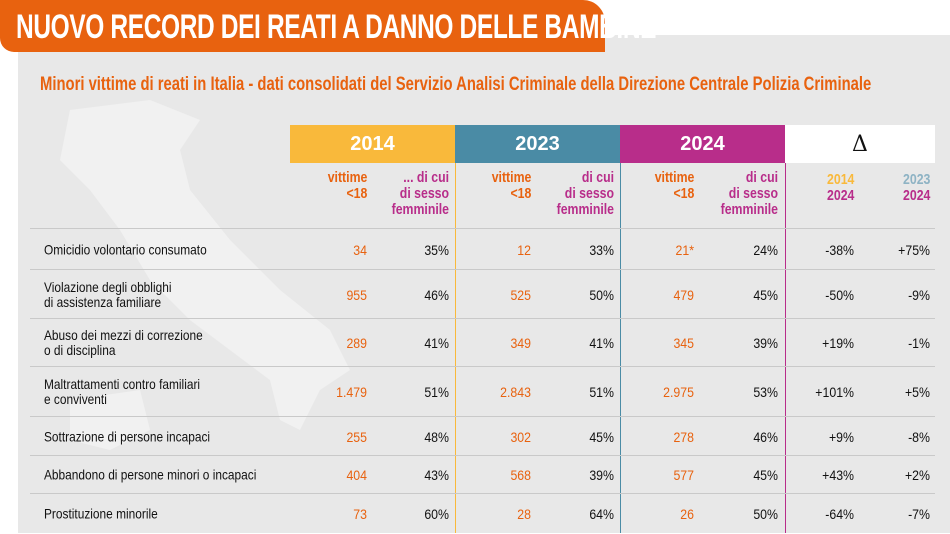 The height and width of the screenshot is (534, 950). Describe the element at coordinates (919, 343) in the screenshot. I see `cell-d23_24: -1%` at that location.